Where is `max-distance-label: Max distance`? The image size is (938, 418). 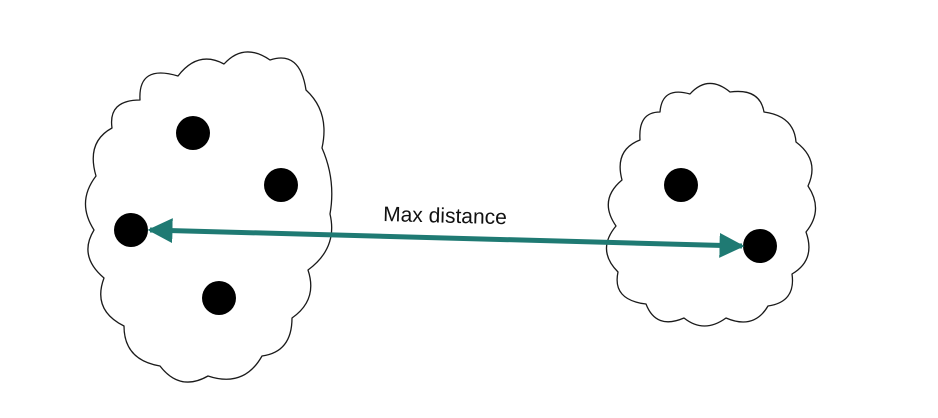 max-distance-label: Max distance is located at coordinates (445, 216).